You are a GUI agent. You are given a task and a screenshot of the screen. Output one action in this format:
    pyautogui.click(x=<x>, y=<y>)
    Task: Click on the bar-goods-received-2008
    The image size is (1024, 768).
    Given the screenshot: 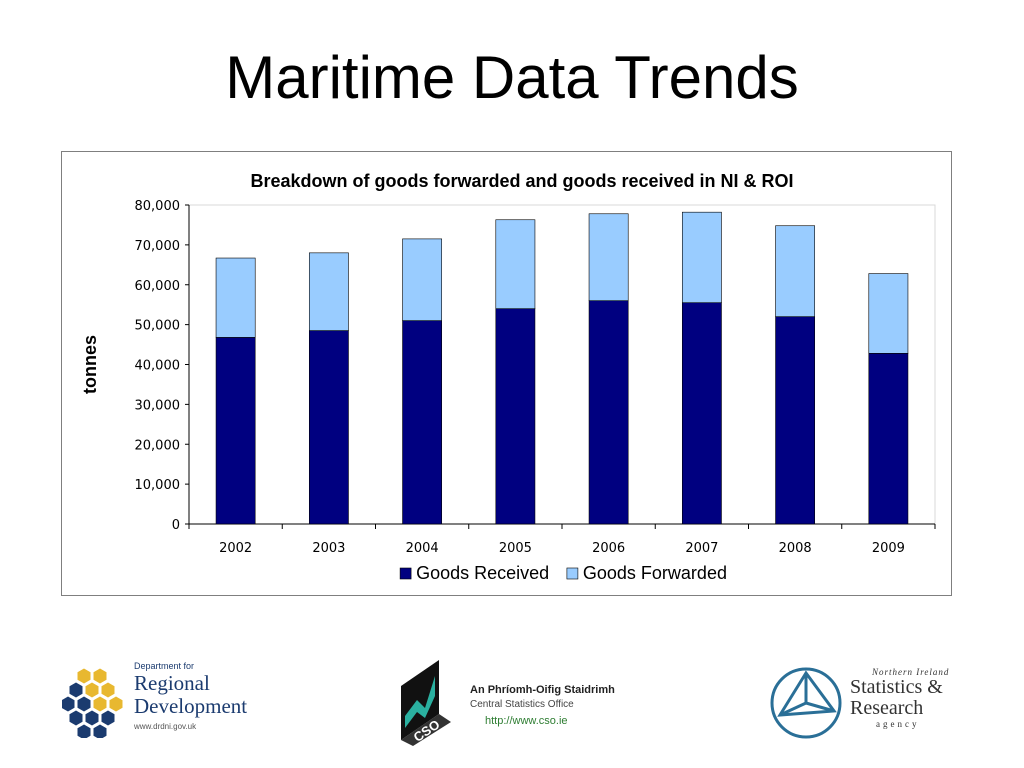 What is the action you would take?
    pyautogui.click(x=795, y=420)
    